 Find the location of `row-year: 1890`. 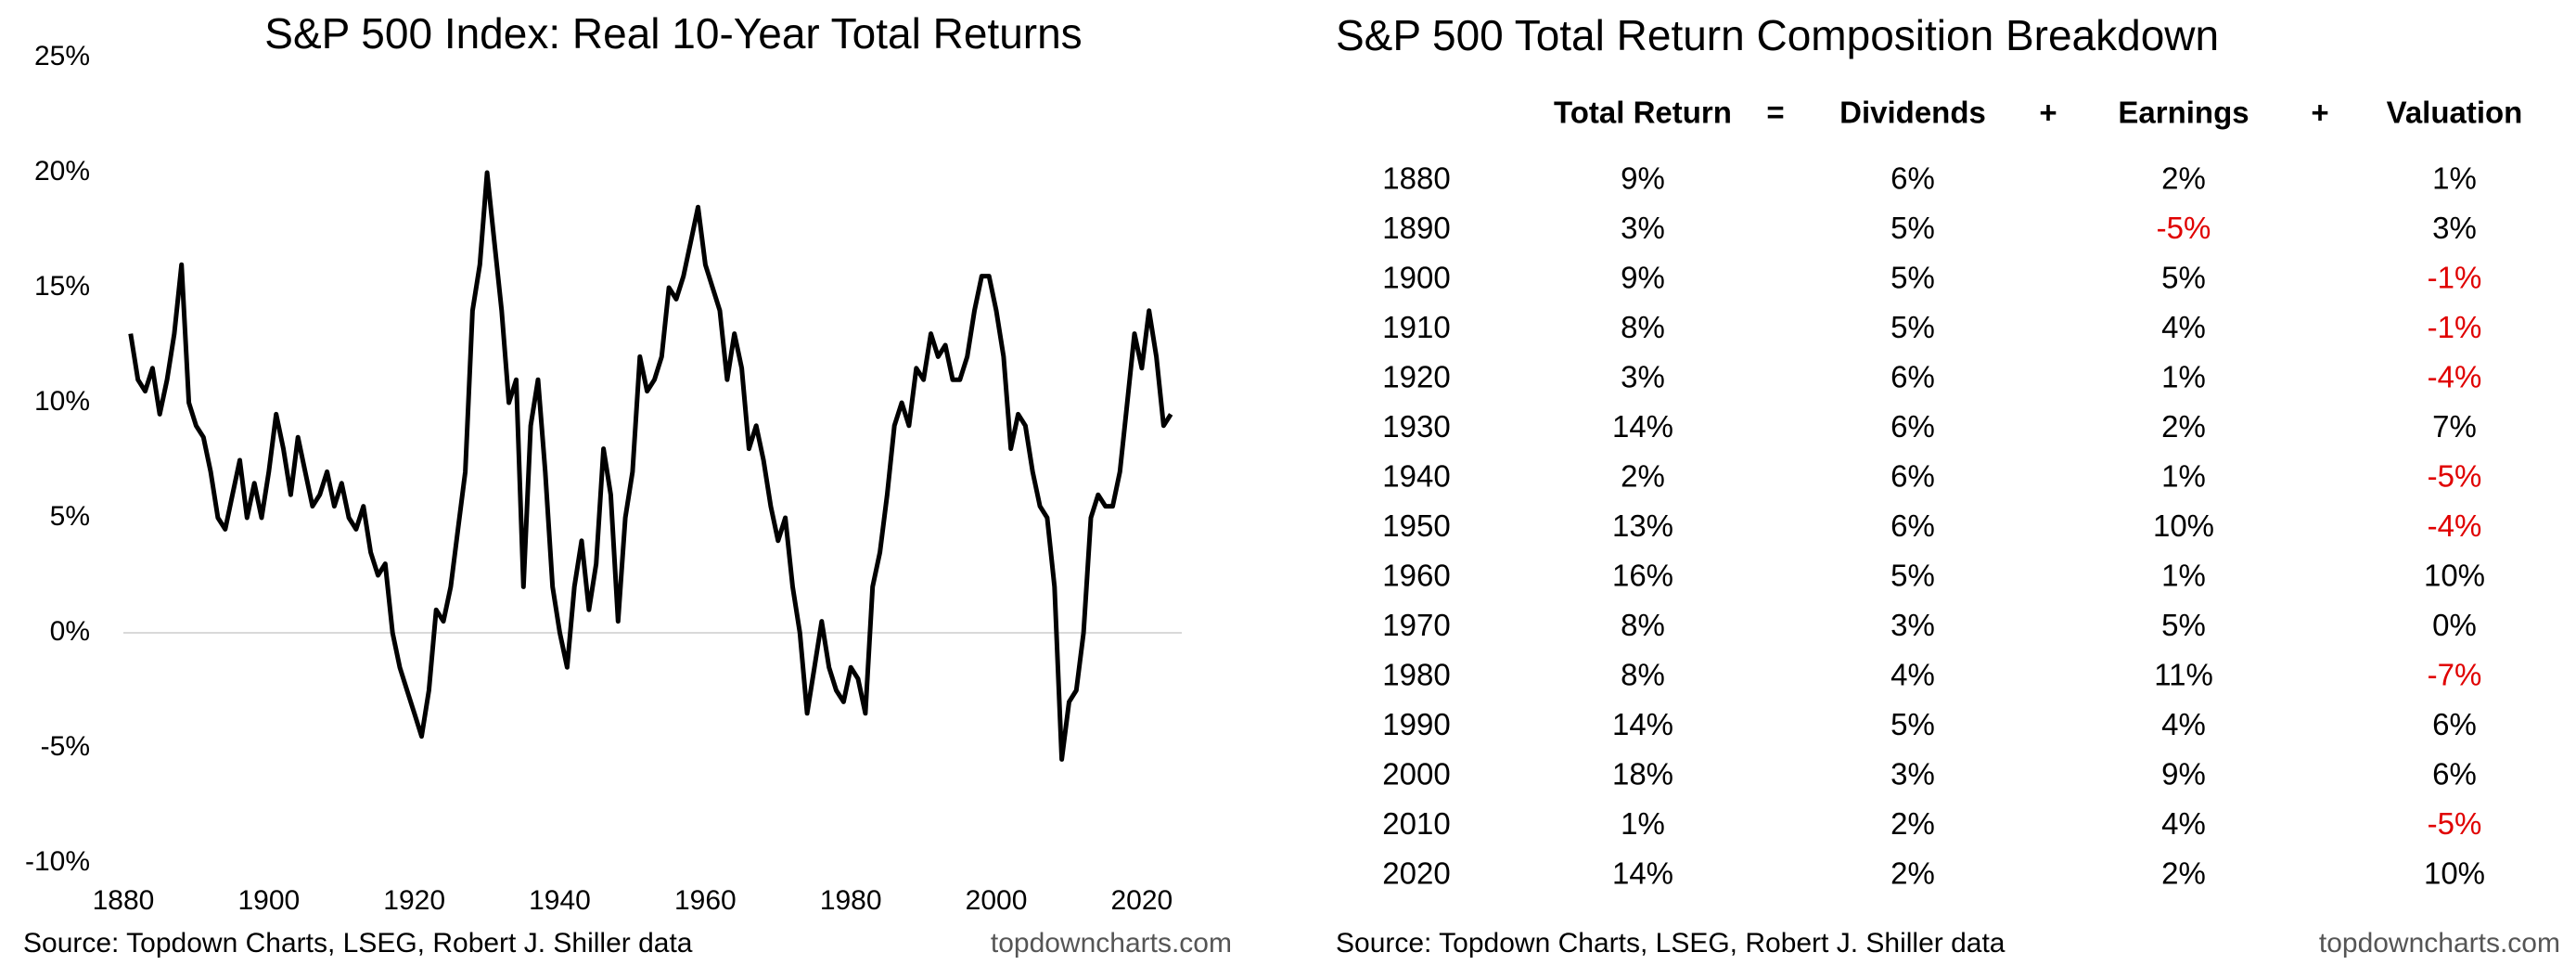

row-year: 1890 is located at coordinates (1416, 228).